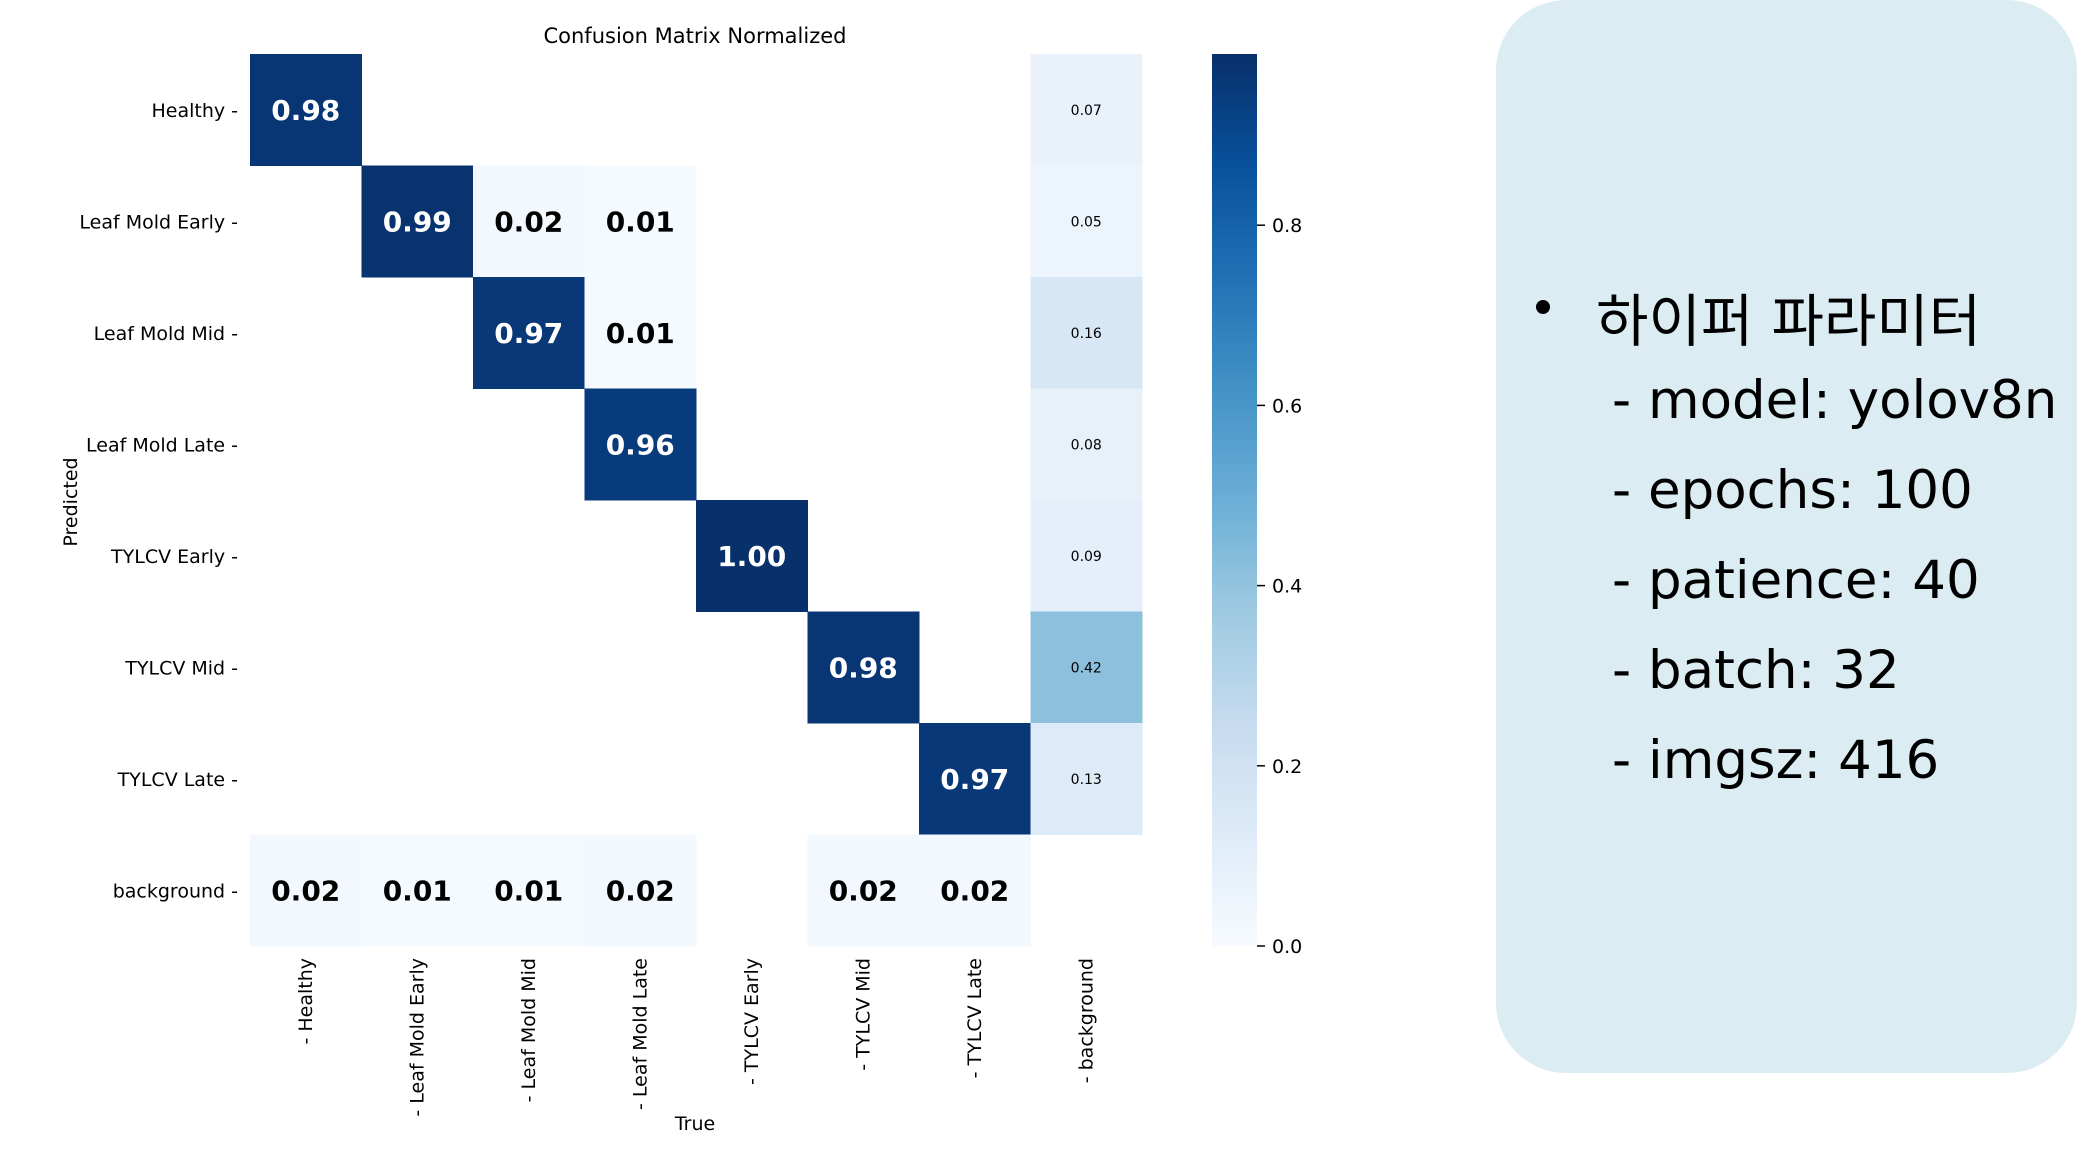  I want to click on colorbar-tick-label: 0.0, so click(1287, 947).